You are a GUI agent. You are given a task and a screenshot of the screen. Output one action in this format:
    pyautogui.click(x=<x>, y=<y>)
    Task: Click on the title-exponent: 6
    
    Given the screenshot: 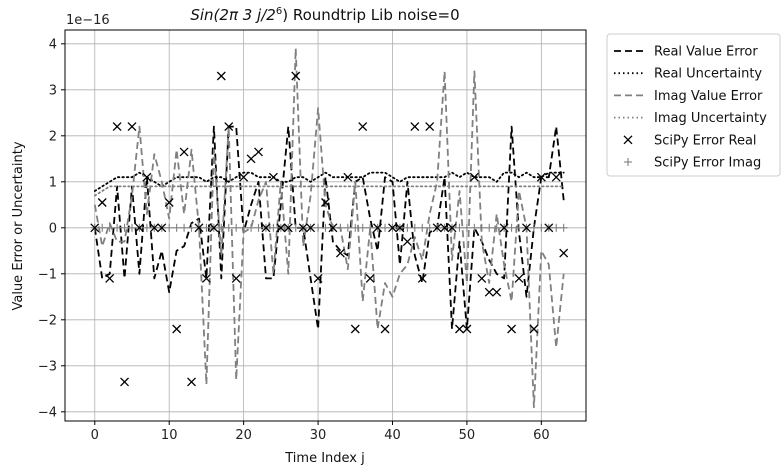 What is the action you would take?
    pyautogui.click(x=279, y=11)
    